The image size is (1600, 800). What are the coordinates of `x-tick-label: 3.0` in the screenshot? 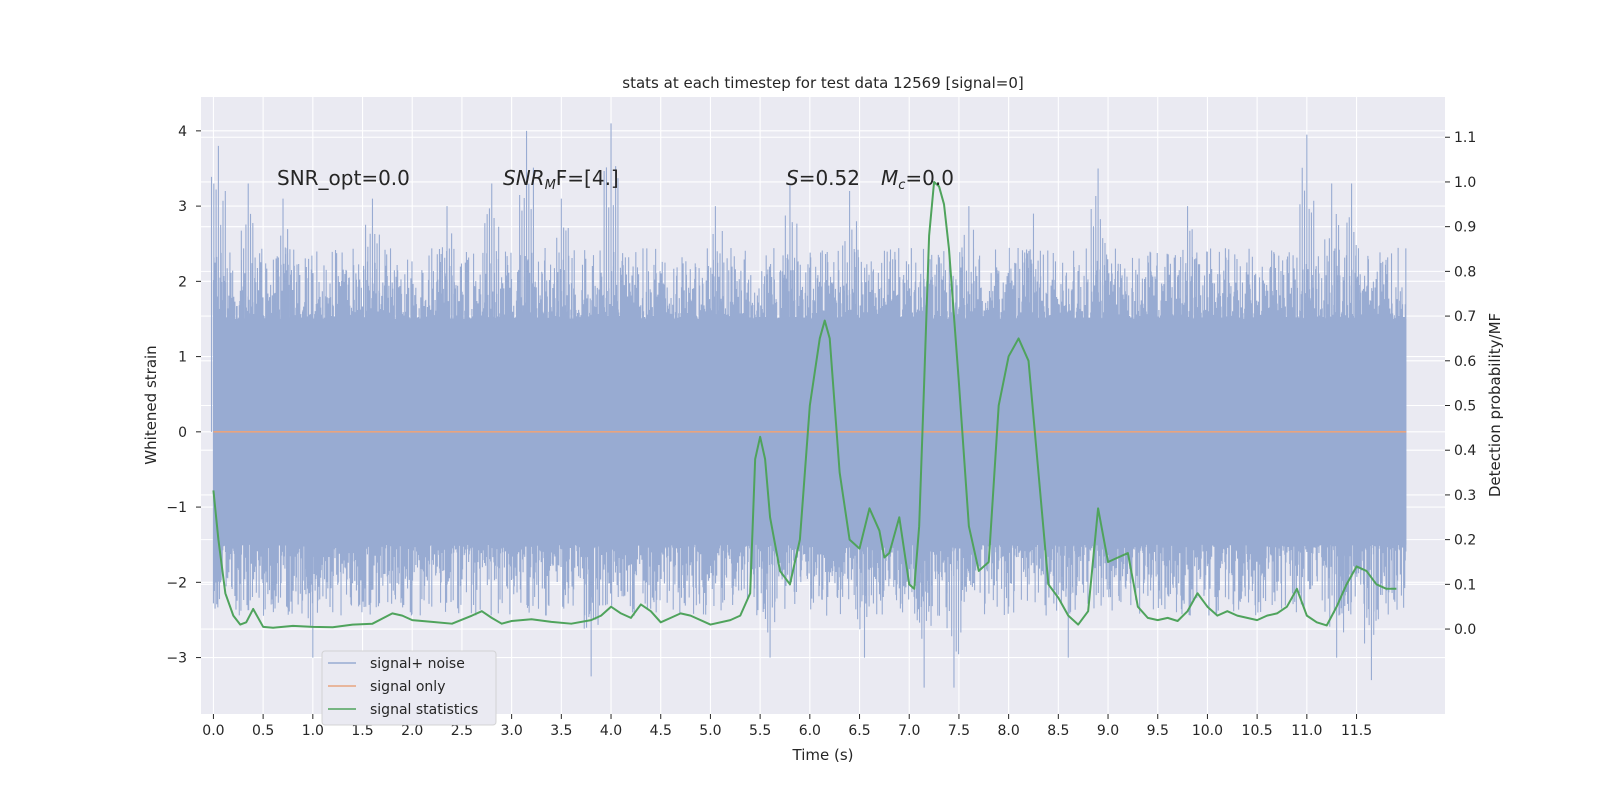 It's located at (511, 731).